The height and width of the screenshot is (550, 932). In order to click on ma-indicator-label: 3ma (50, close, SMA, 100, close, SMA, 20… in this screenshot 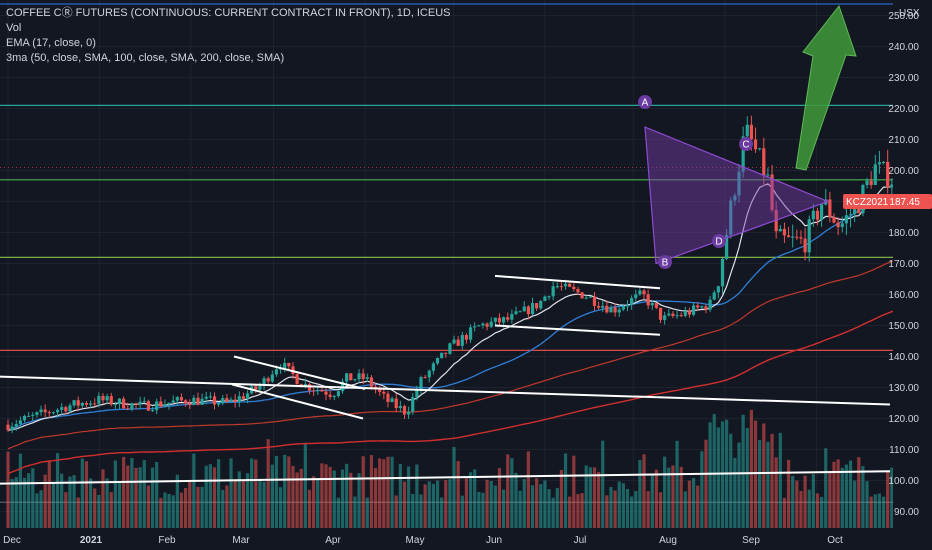, I will do `click(145, 58)`.